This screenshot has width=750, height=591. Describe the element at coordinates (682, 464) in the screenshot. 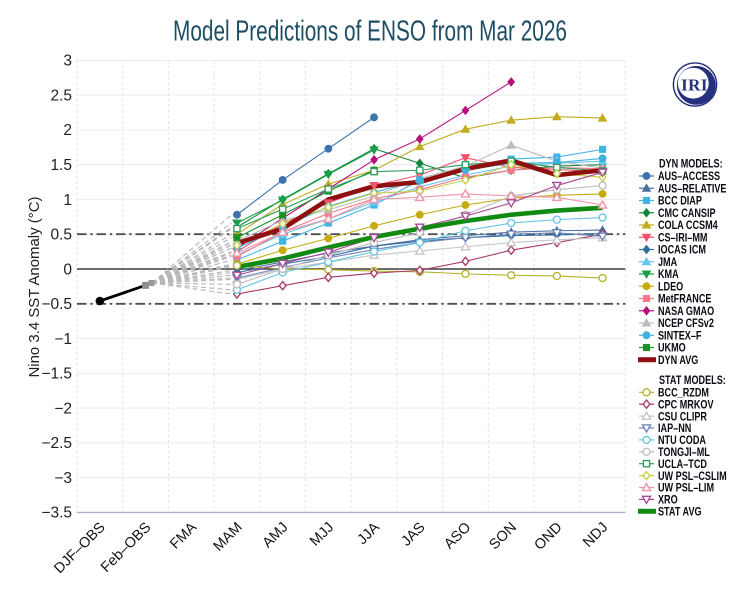

I see `svg-text: UCLA–TCD` at that location.